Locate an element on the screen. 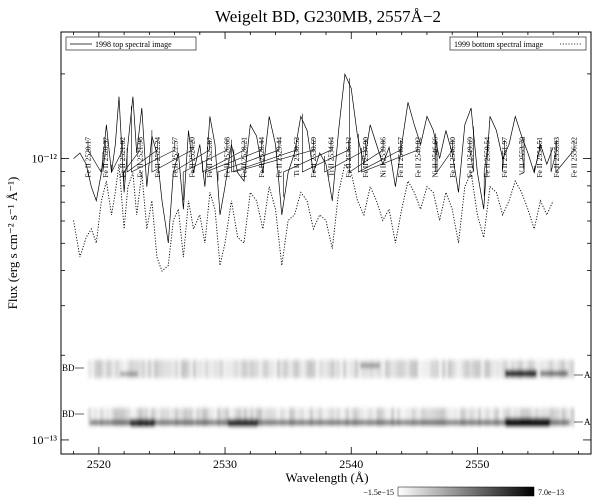 The image size is (600, 499). line-id-label: Fe II 2554.51 is located at coordinates (539, 157).